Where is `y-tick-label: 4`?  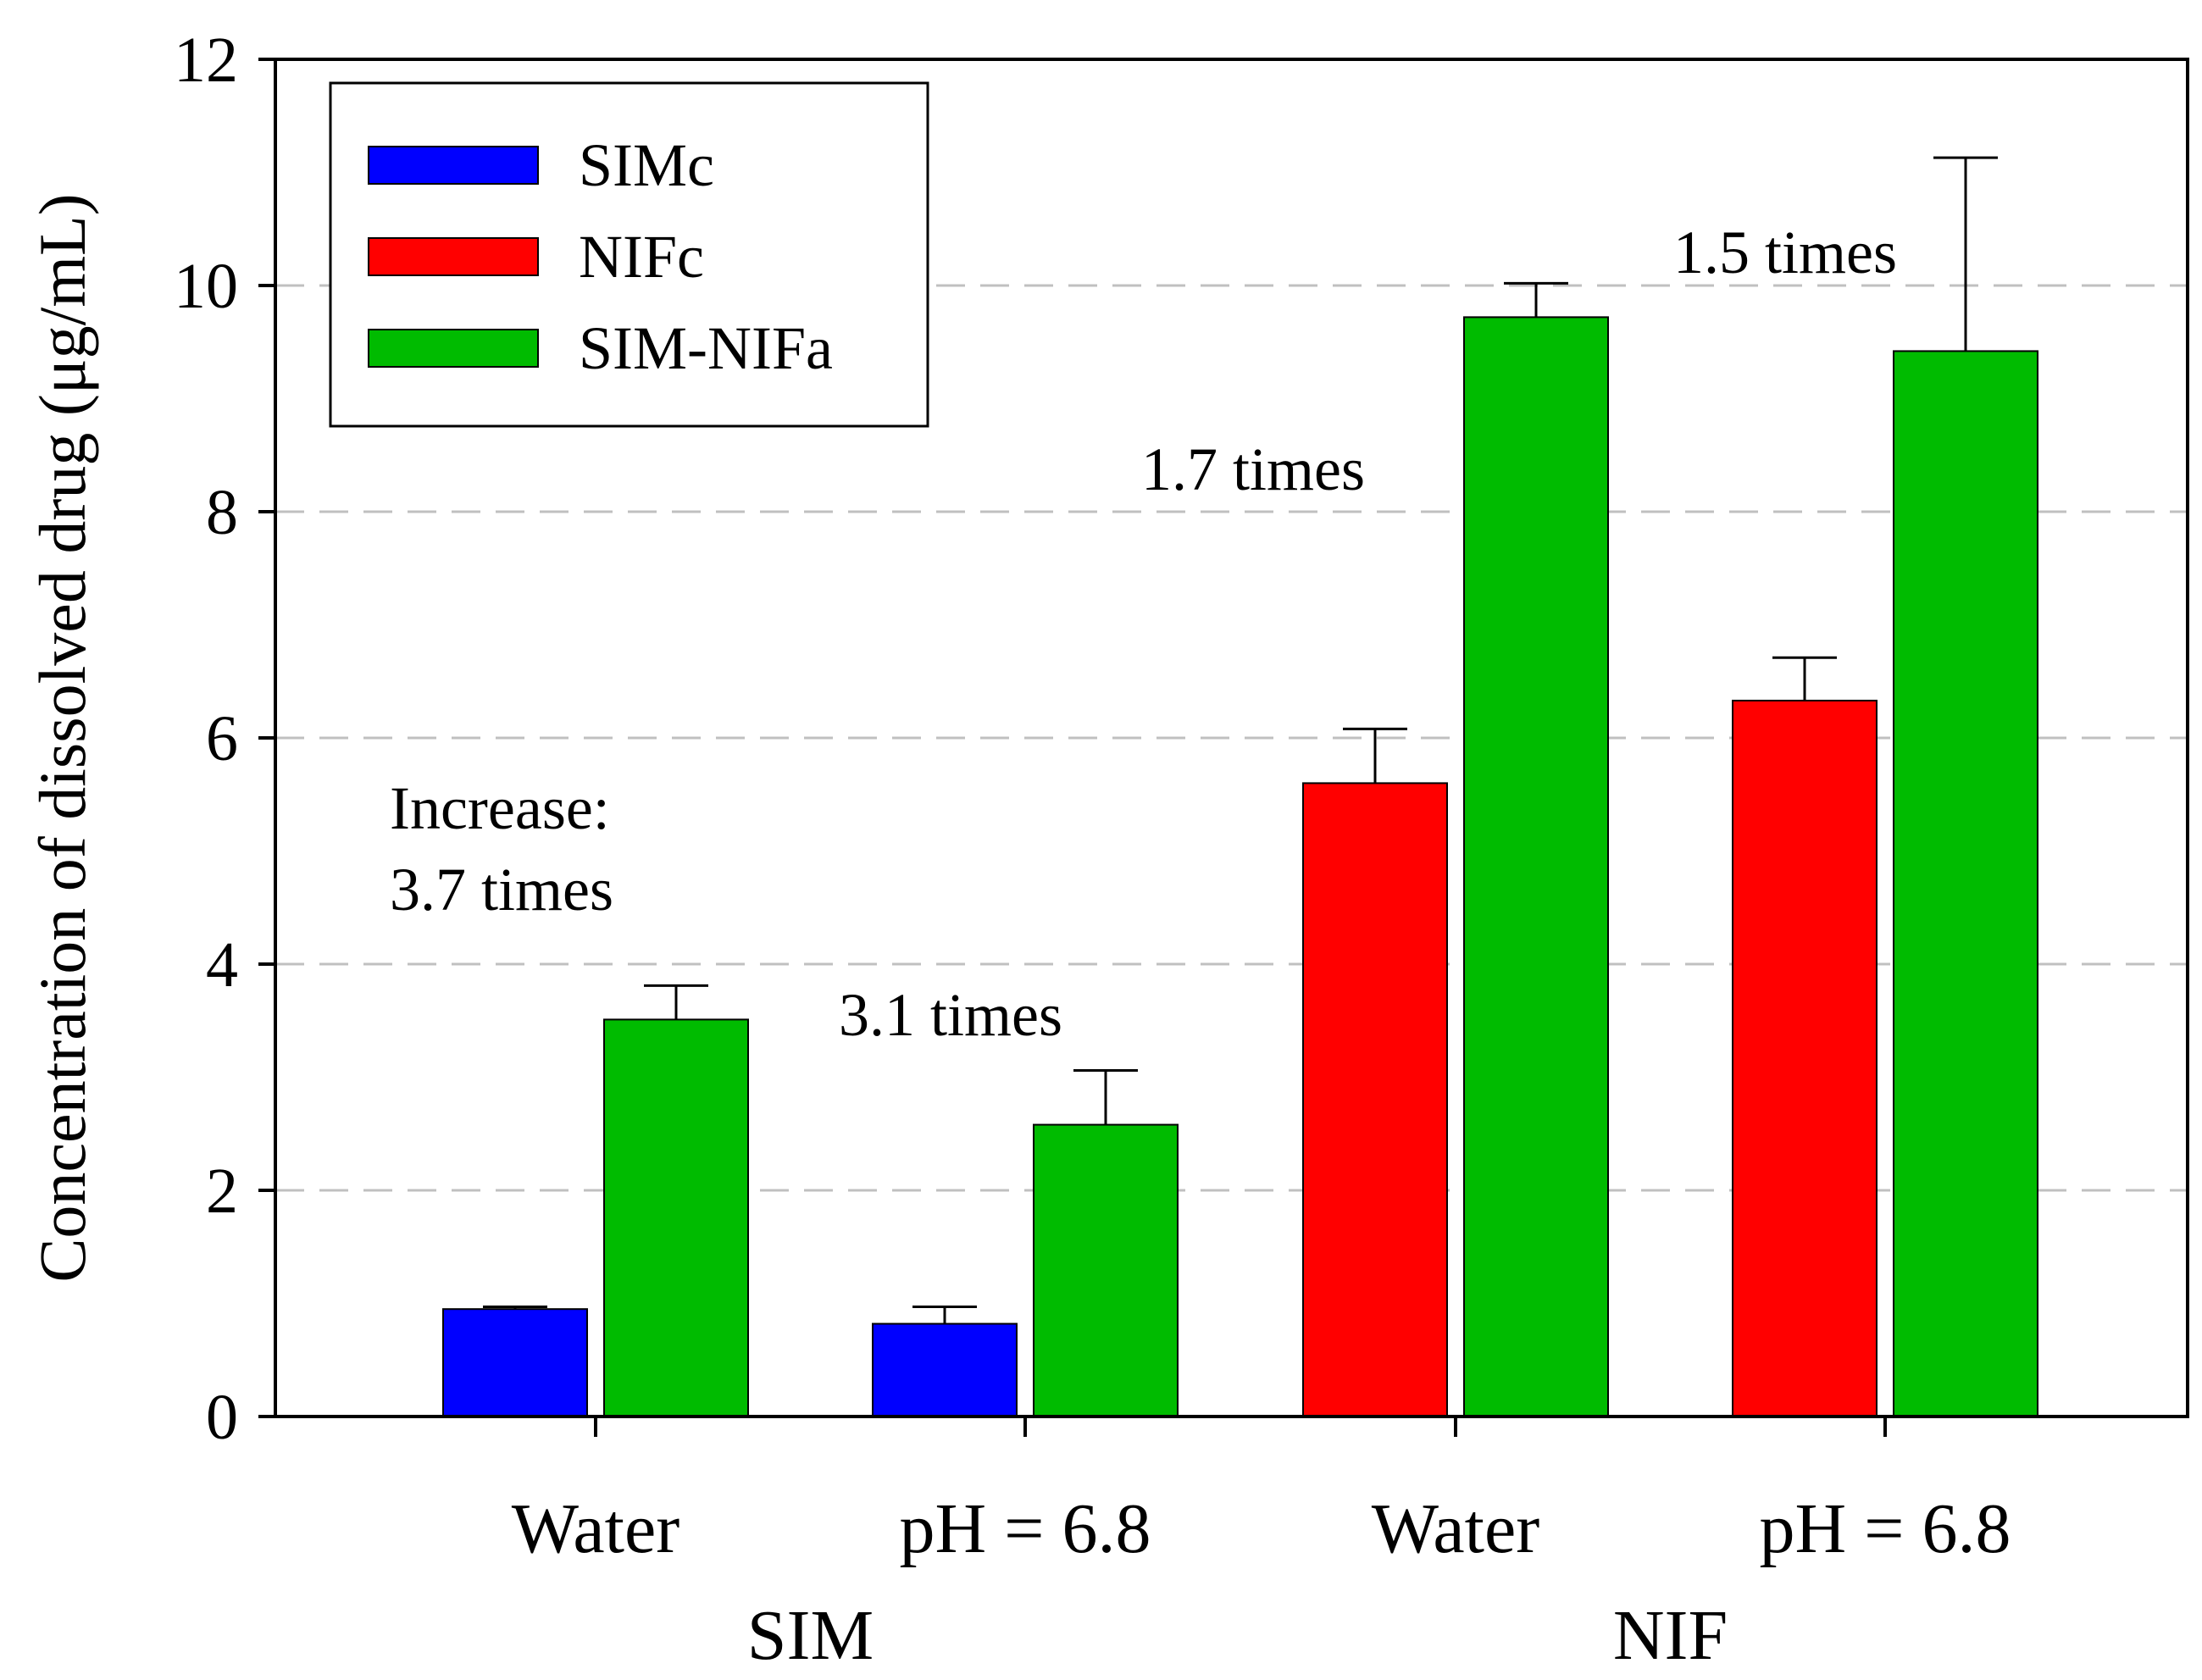 y-tick-label: 4 is located at coordinates (222, 965).